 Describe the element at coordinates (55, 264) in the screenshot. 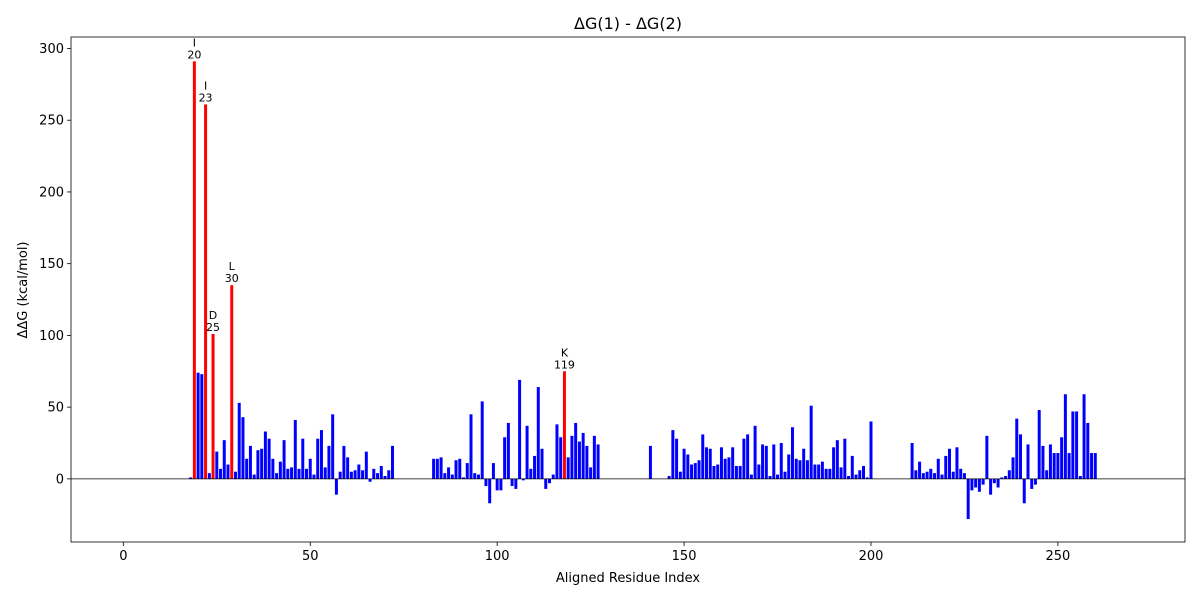

I see `y-axis-ticks: 0 50 100 150 200 250 300` at that location.